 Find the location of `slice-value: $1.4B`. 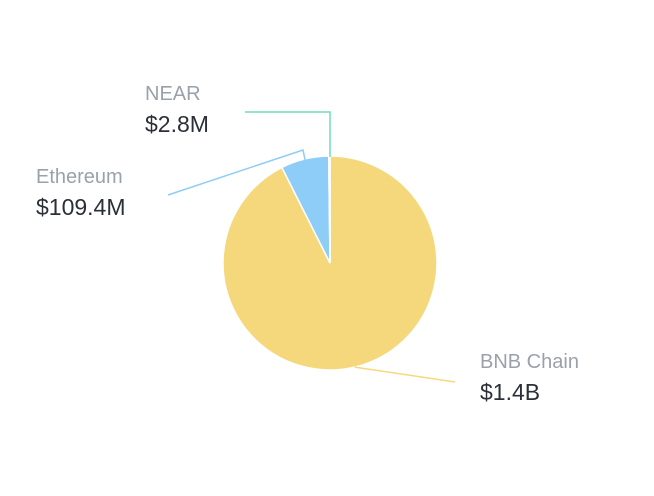

slice-value: $1.4B is located at coordinates (510, 392).